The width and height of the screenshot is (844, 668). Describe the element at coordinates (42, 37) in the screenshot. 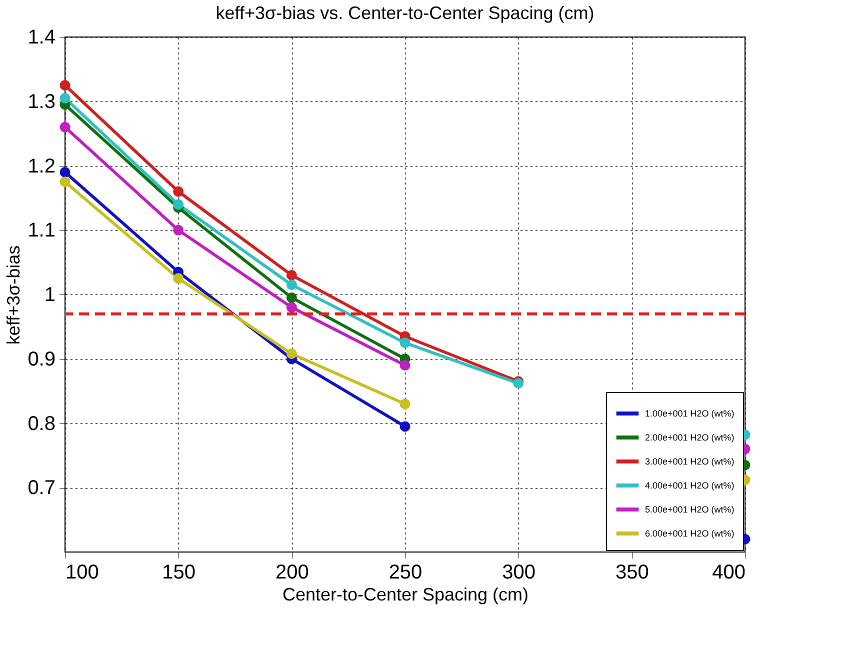

I see `y-tick-label: 1.4` at that location.